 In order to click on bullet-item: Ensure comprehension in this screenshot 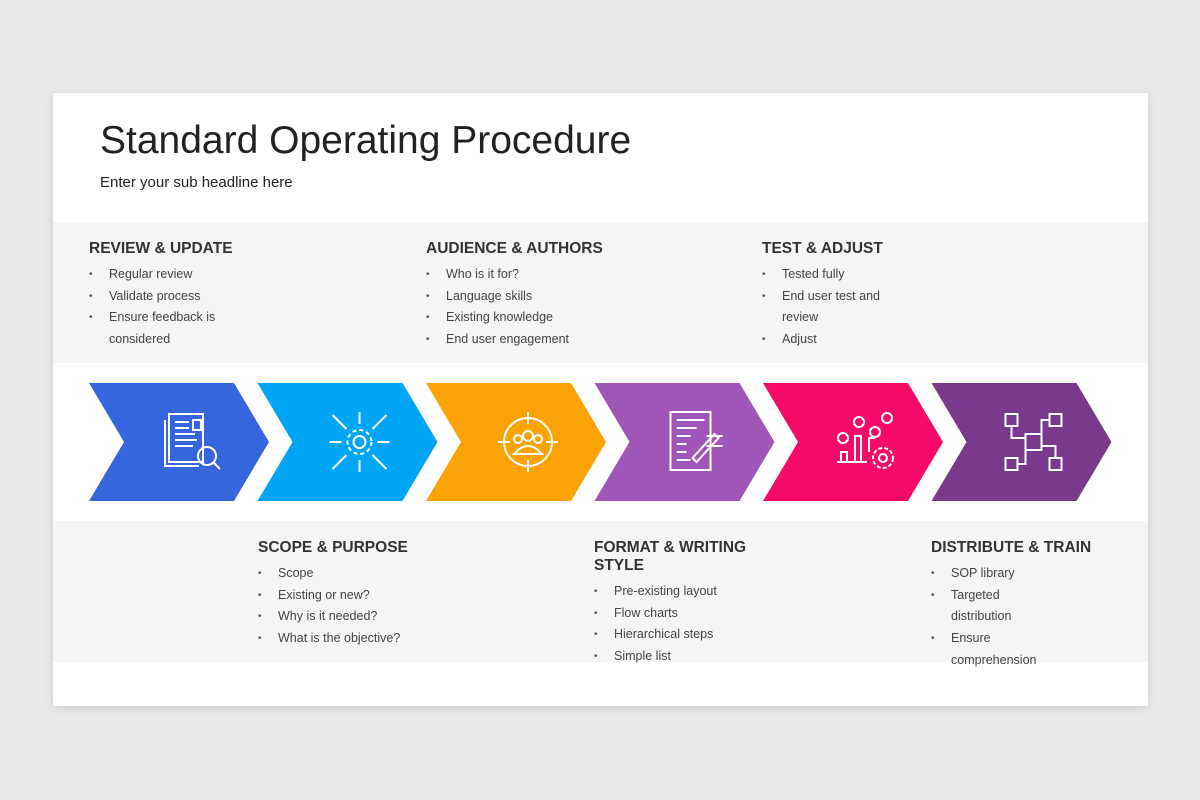, I will do `click(996, 649)`.